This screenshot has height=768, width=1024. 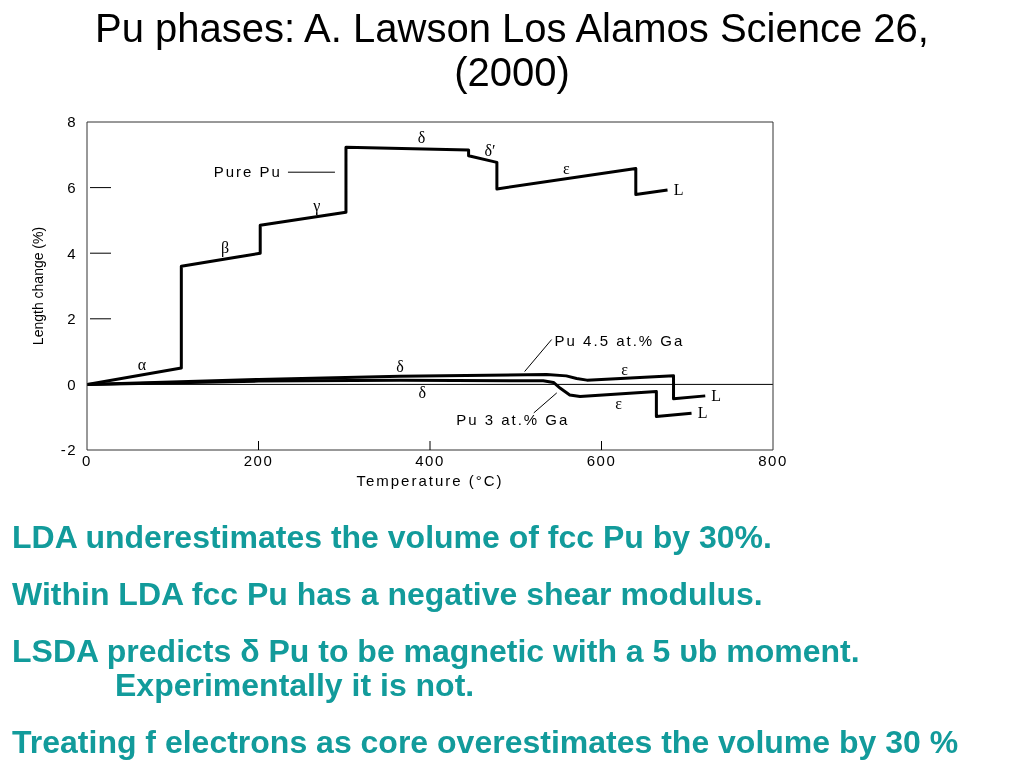 I want to click on series-label: Pu 3 at.% Ga, so click(x=513, y=420).